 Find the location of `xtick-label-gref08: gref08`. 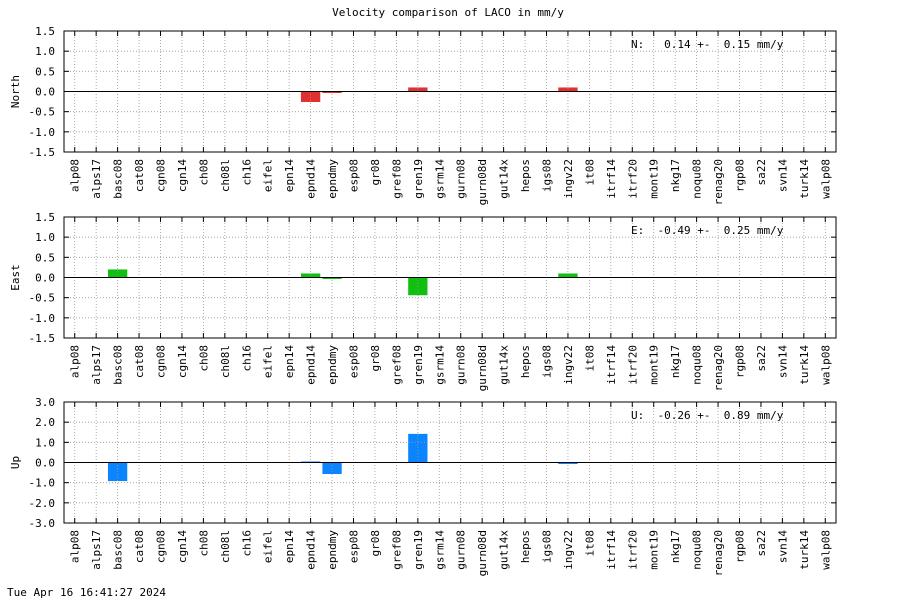

xtick-label-gref08: gref08 is located at coordinates (396, 179).